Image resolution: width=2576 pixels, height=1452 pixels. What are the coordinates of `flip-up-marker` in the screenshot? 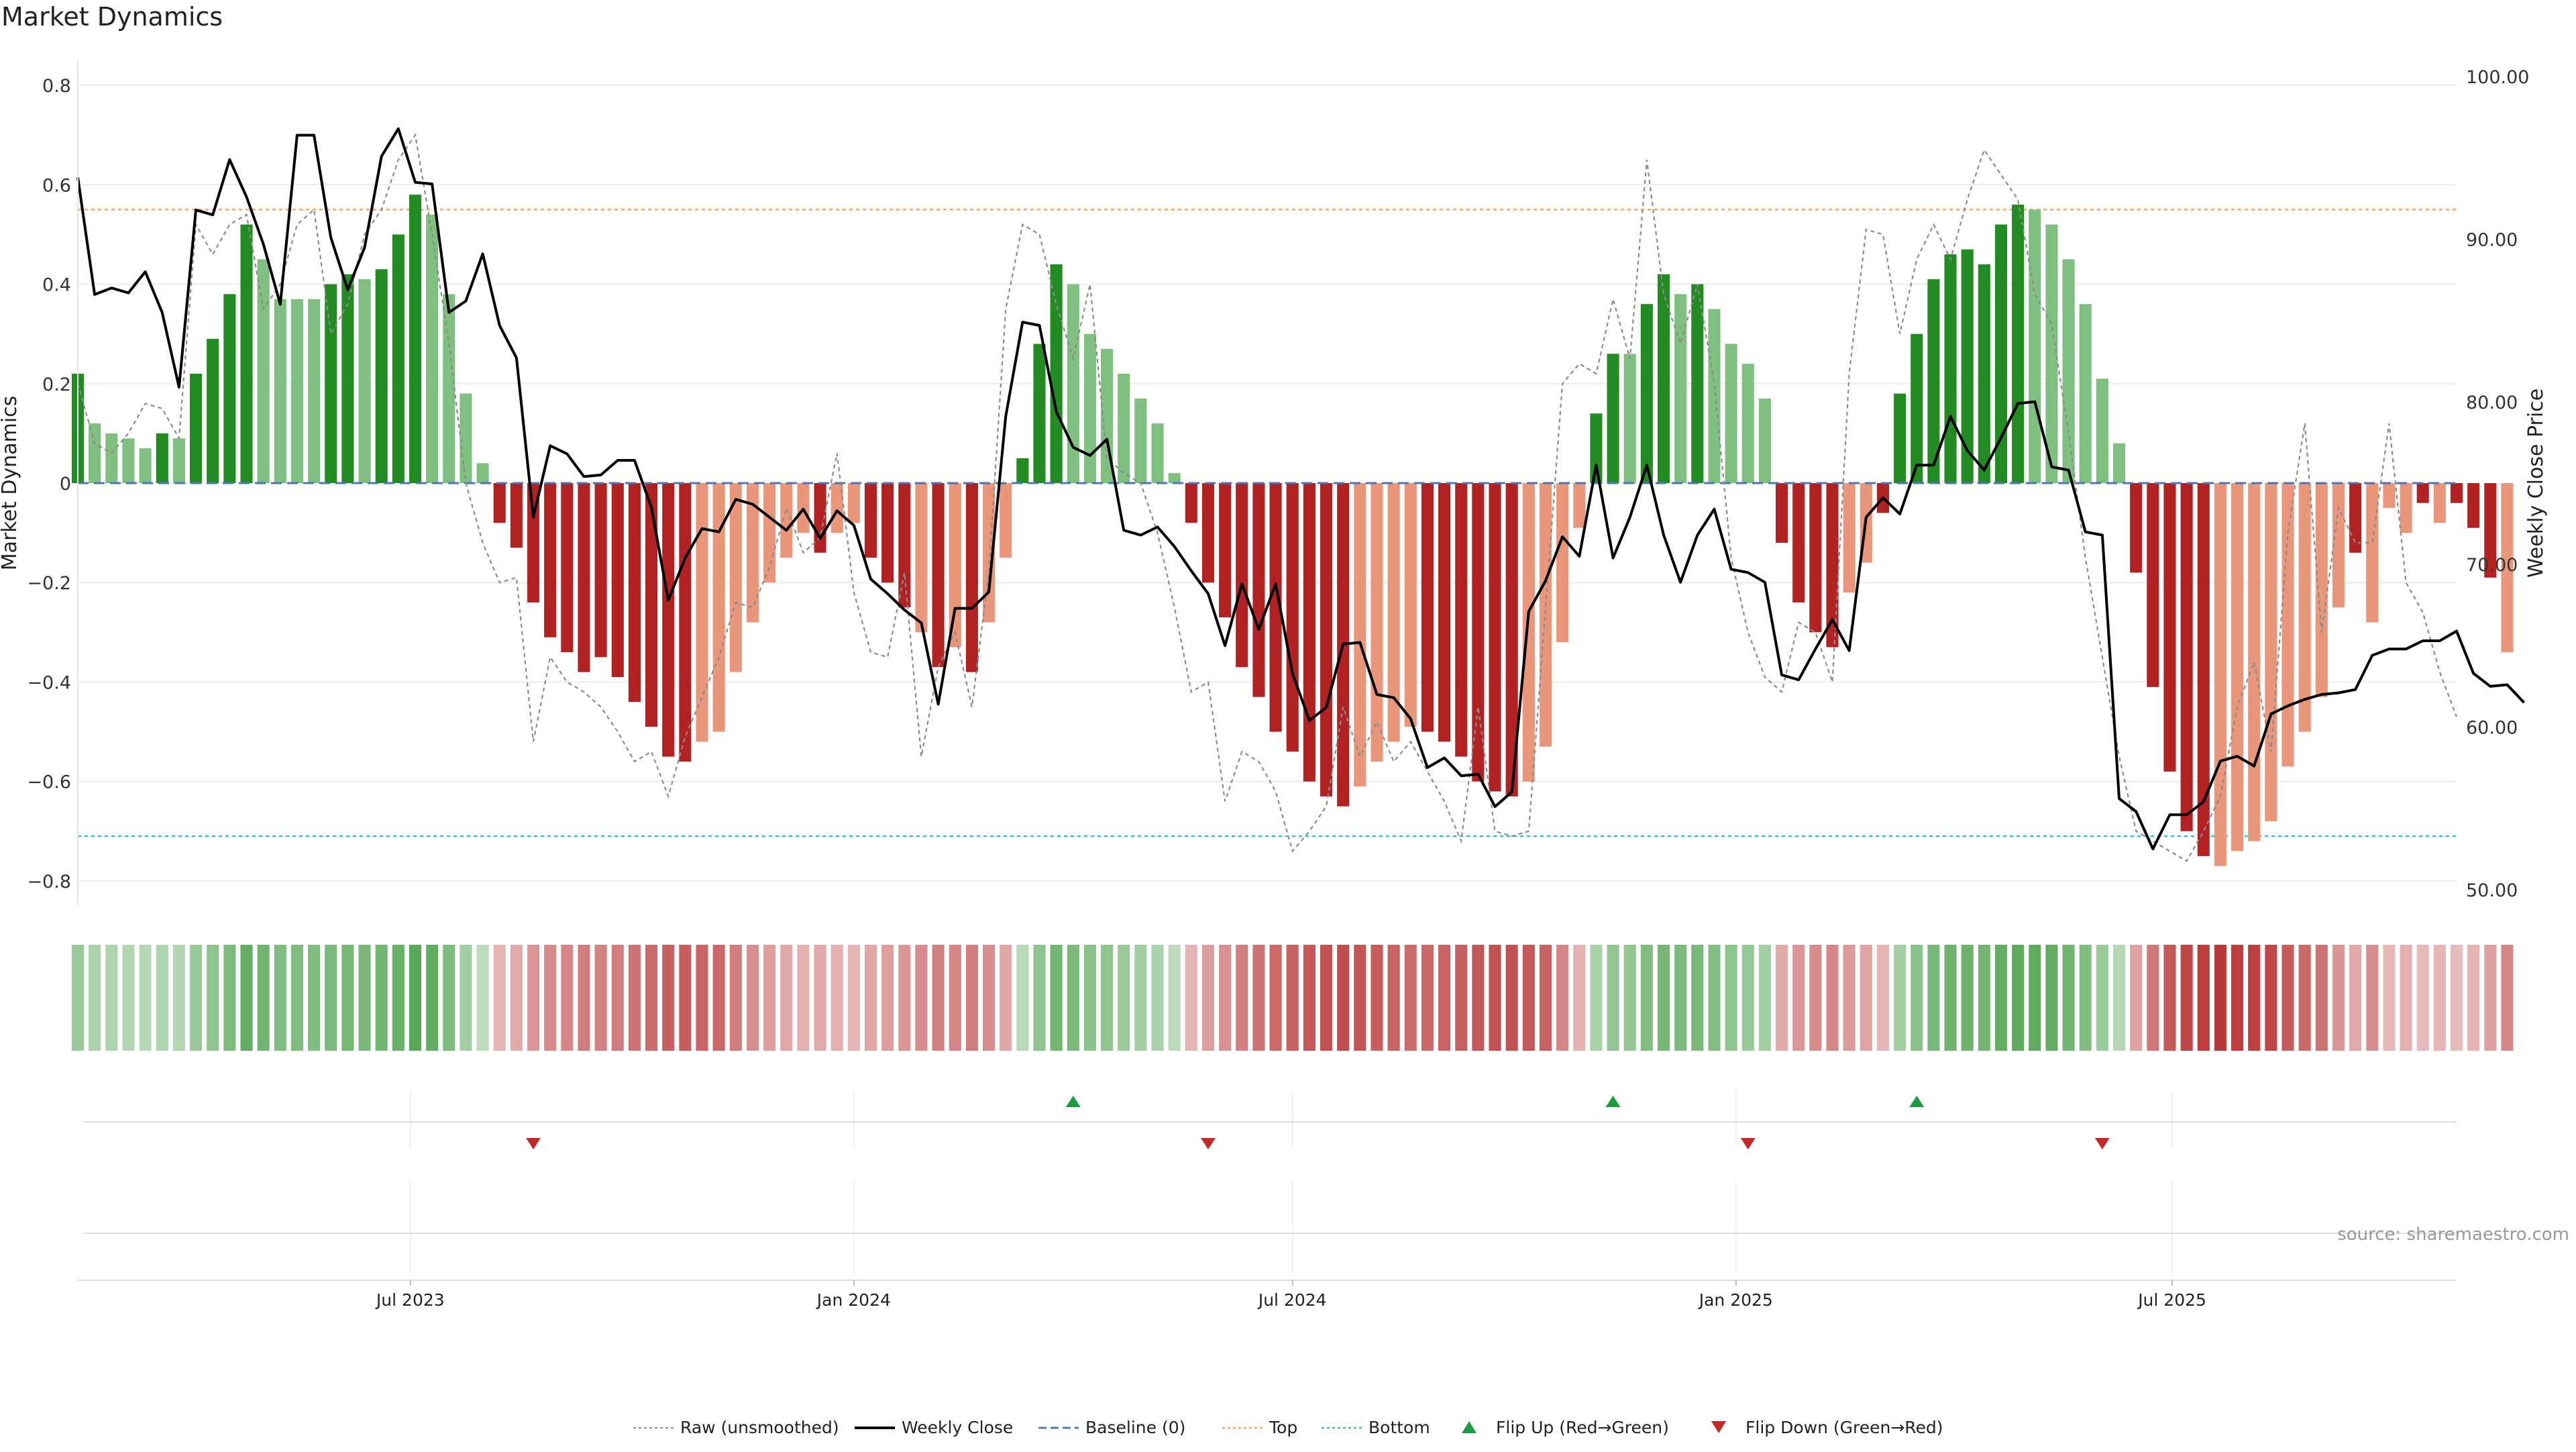 It's located at (1073, 1102).